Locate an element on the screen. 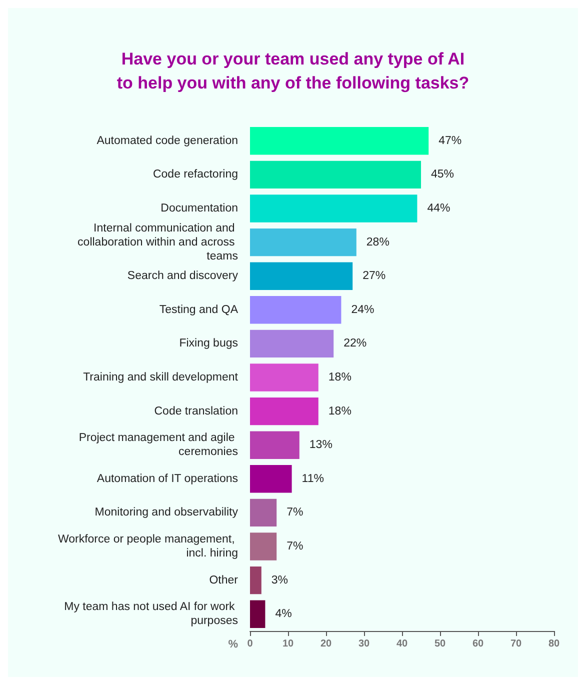  data-label: 24% is located at coordinates (362, 310).